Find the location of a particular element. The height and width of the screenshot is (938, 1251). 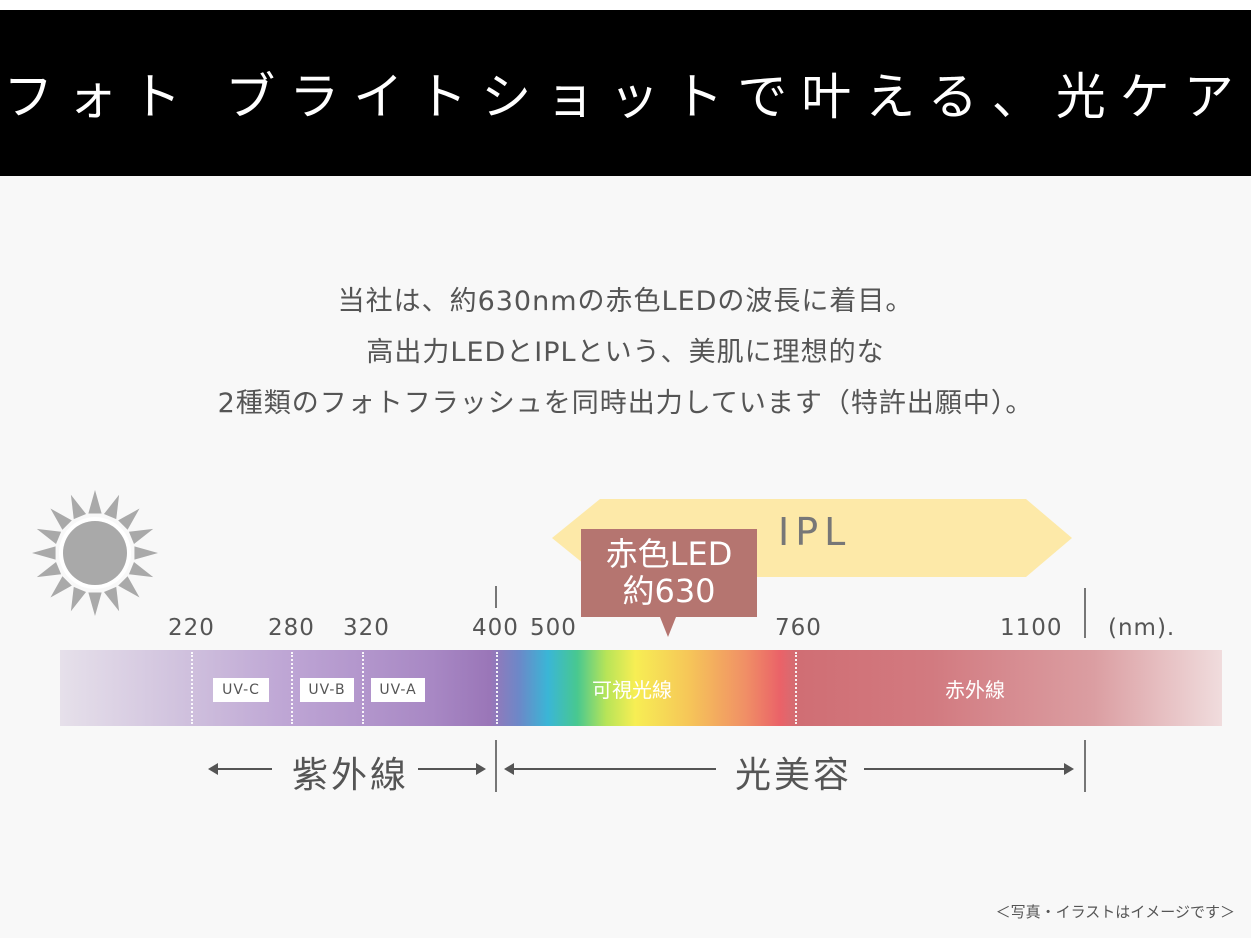

image-disclaimer: ＜写真・イラストはイメージです＞ is located at coordinates (1115, 912).